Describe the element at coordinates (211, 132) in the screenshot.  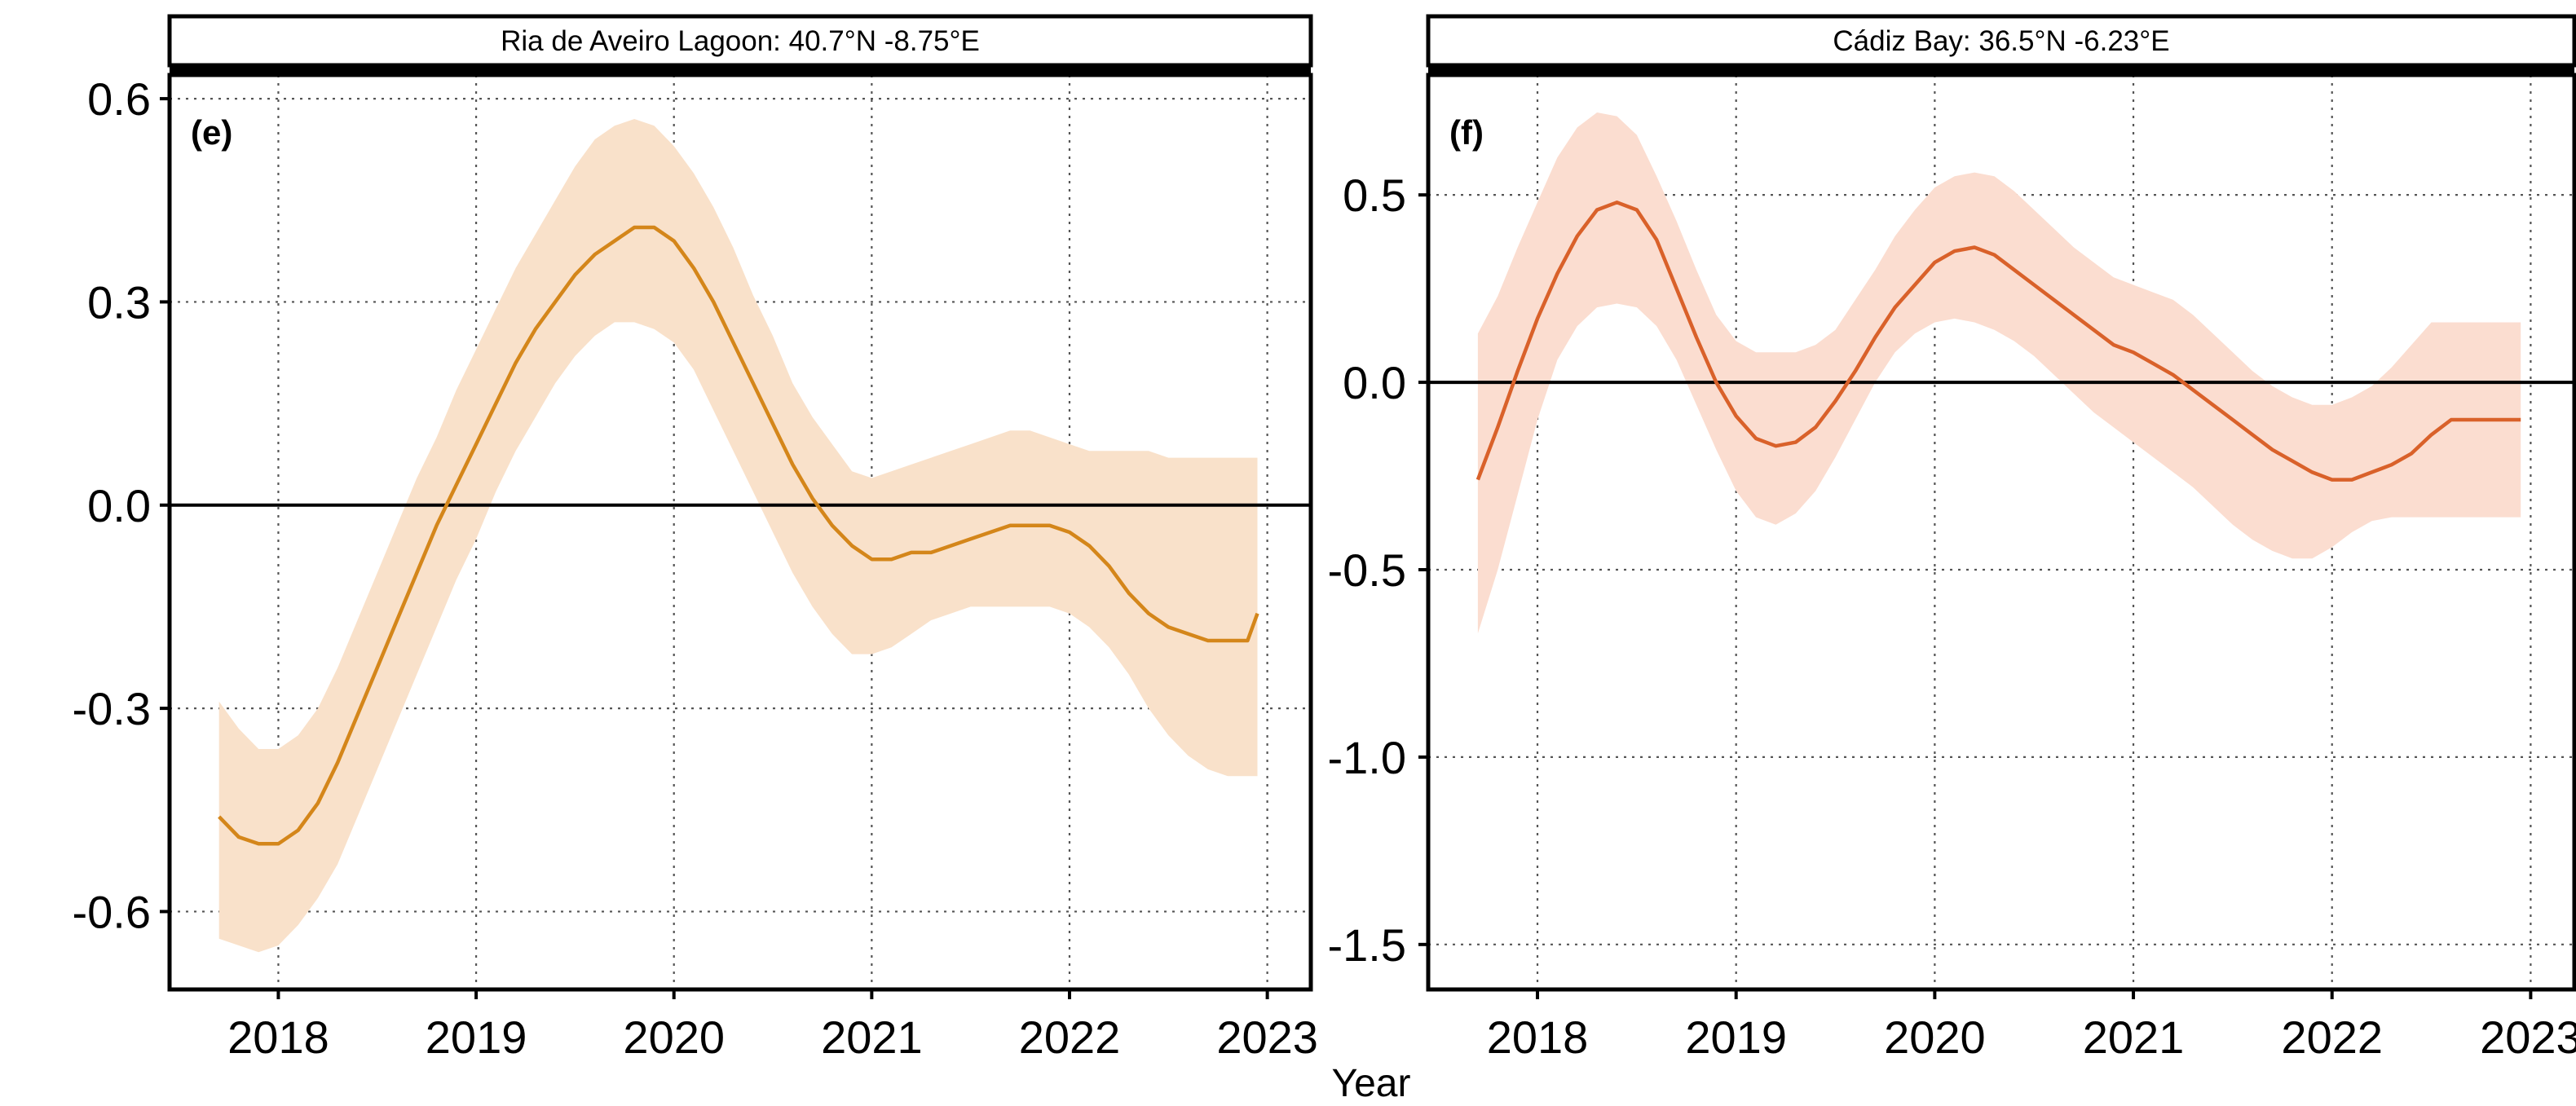
I see `panel-e-tag: (e)` at that location.